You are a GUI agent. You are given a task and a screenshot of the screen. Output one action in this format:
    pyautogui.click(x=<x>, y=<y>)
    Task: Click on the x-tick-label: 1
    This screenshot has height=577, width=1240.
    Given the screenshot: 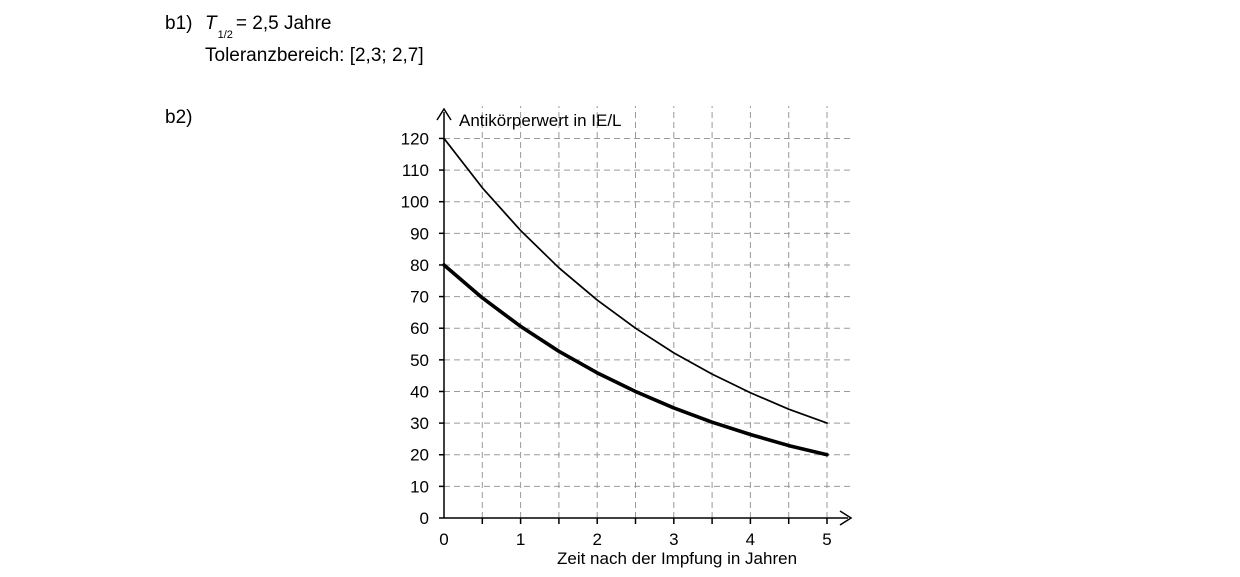 What is the action you would take?
    pyautogui.click(x=520, y=539)
    